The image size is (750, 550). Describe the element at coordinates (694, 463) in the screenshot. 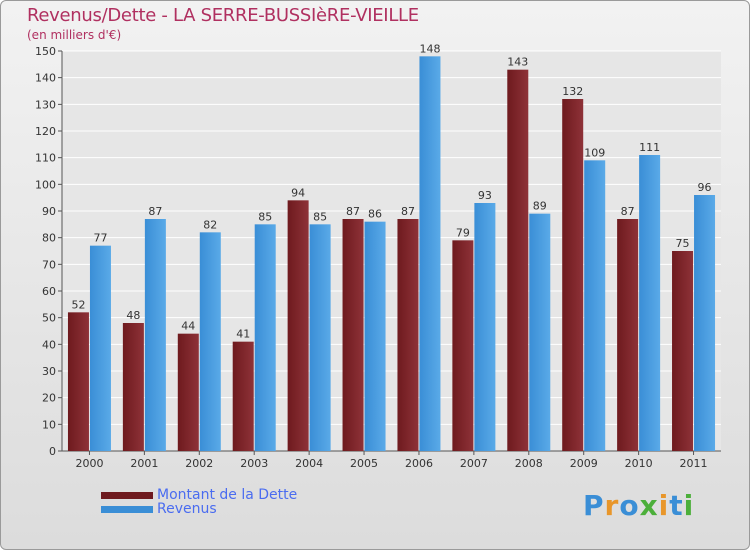

I see `x-tick-label: 2011` at that location.